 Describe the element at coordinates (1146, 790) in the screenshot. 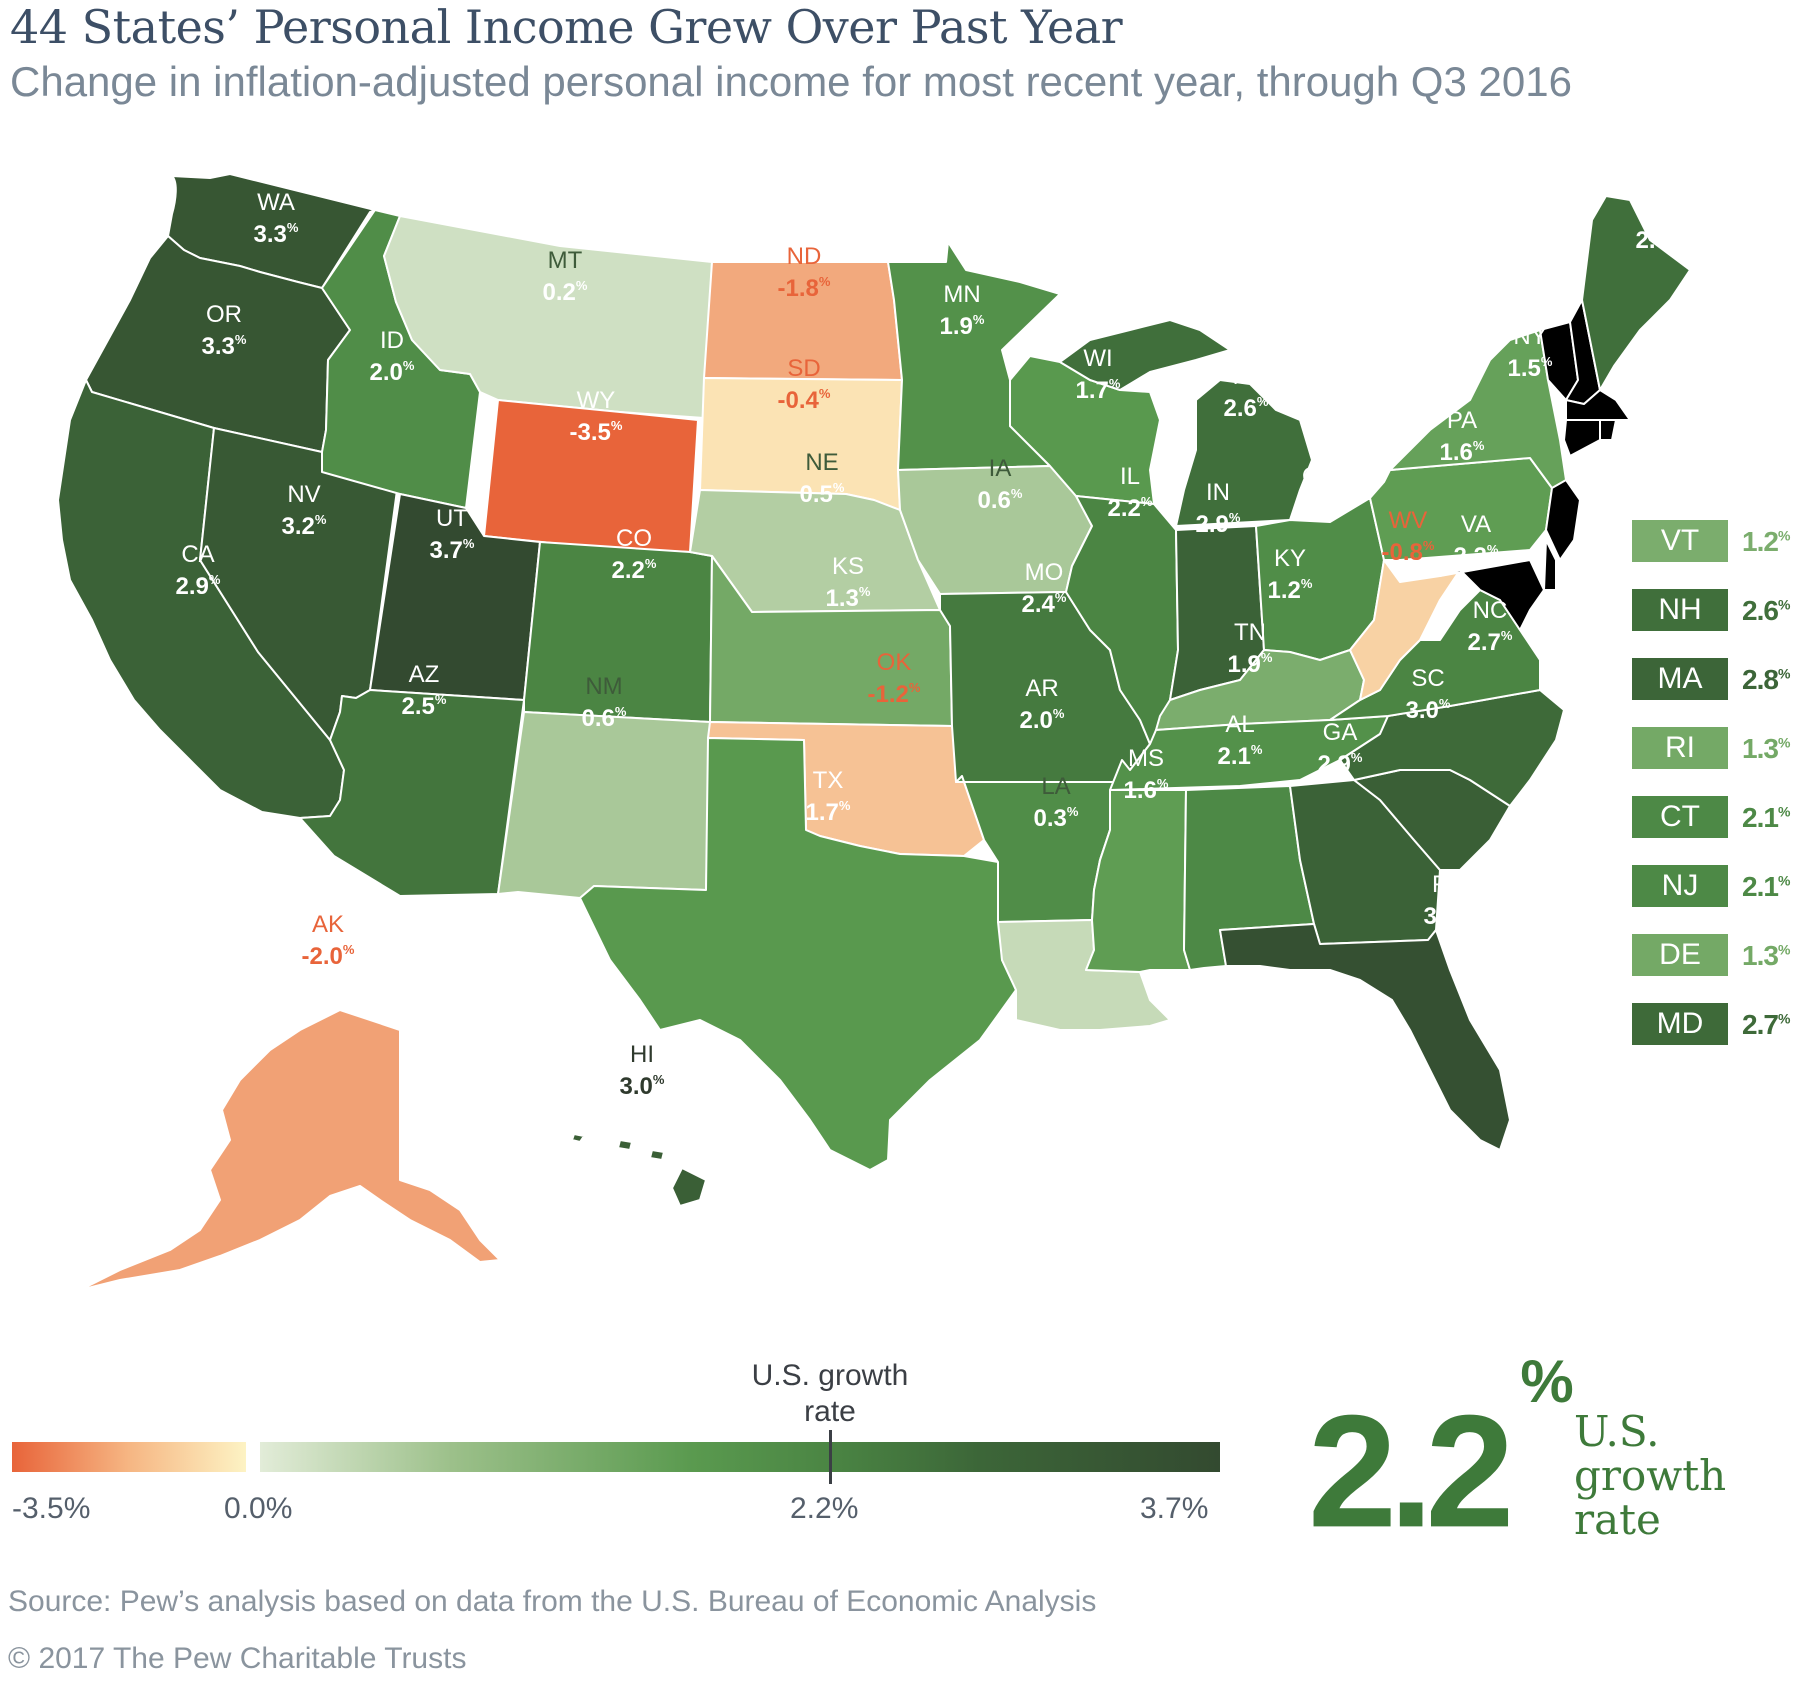

I see `state-value-ms: 1.6%` at that location.